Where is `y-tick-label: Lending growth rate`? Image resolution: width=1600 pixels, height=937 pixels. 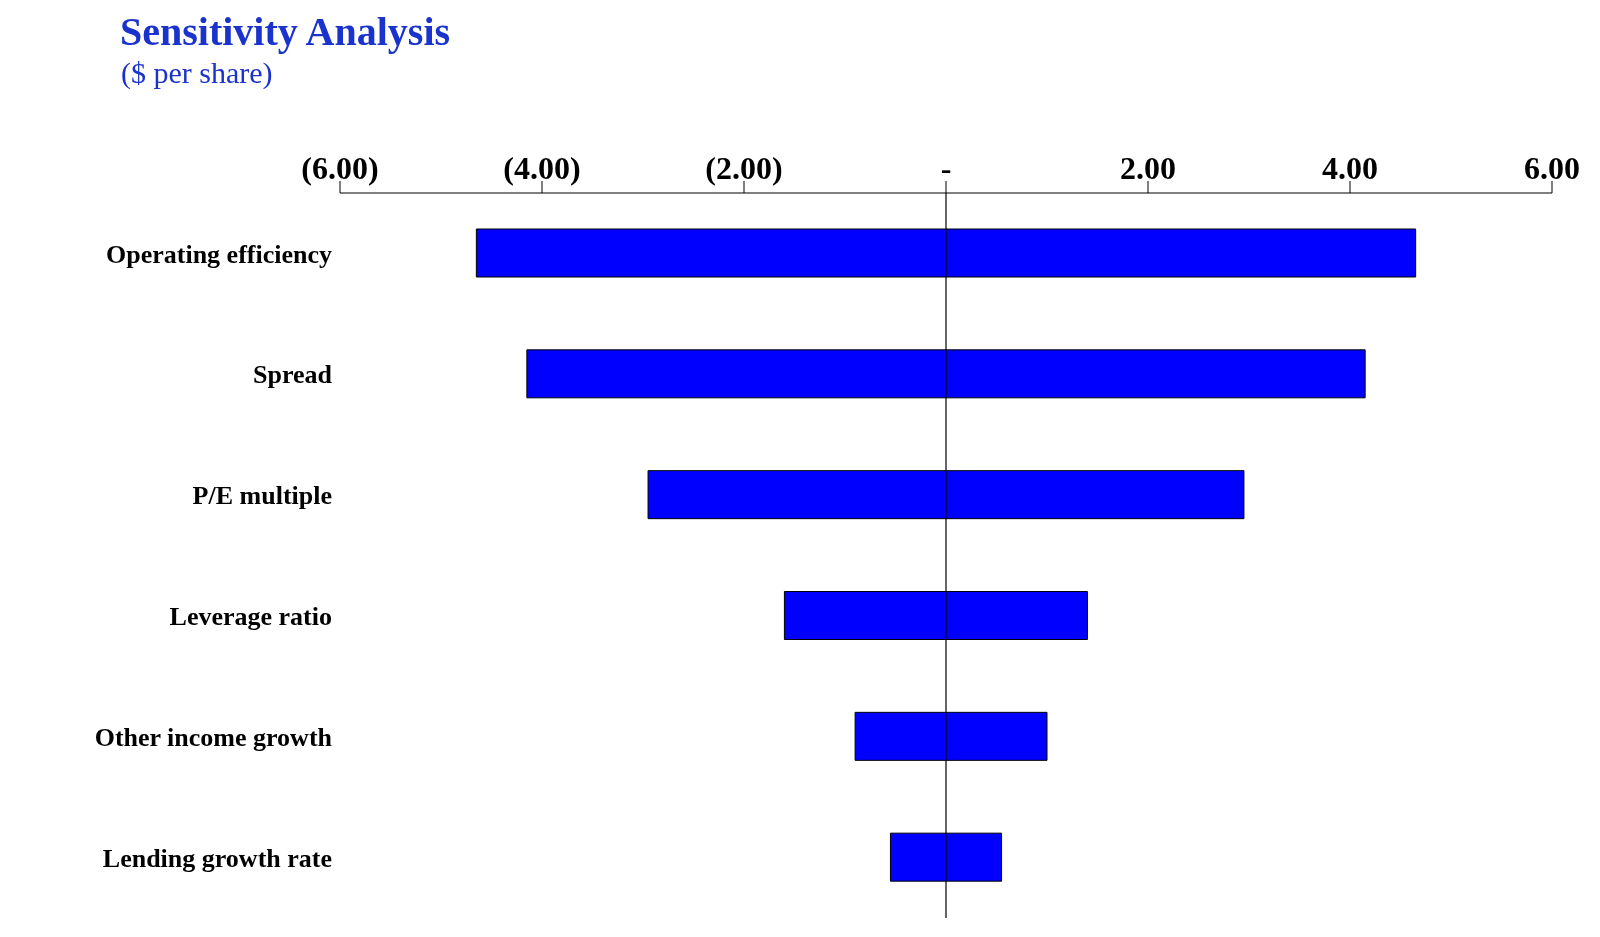
y-tick-label: Lending growth rate is located at coordinates (217, 858).